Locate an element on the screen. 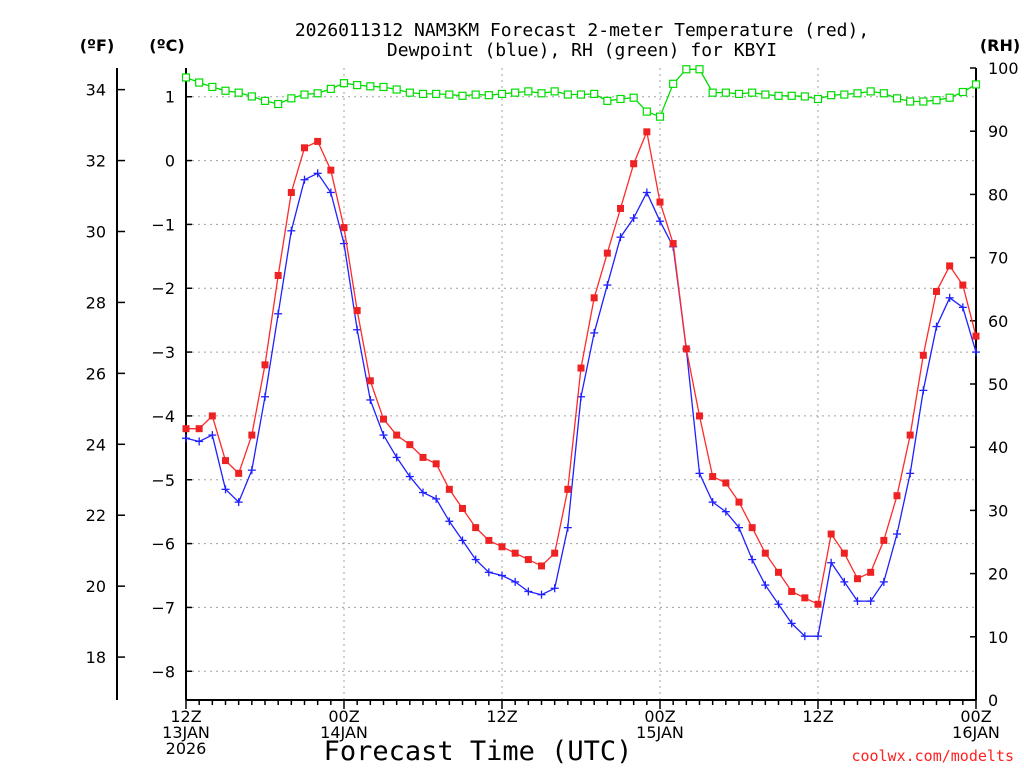  x-tick-label: 16JAN is located at coordinates (976, 732).